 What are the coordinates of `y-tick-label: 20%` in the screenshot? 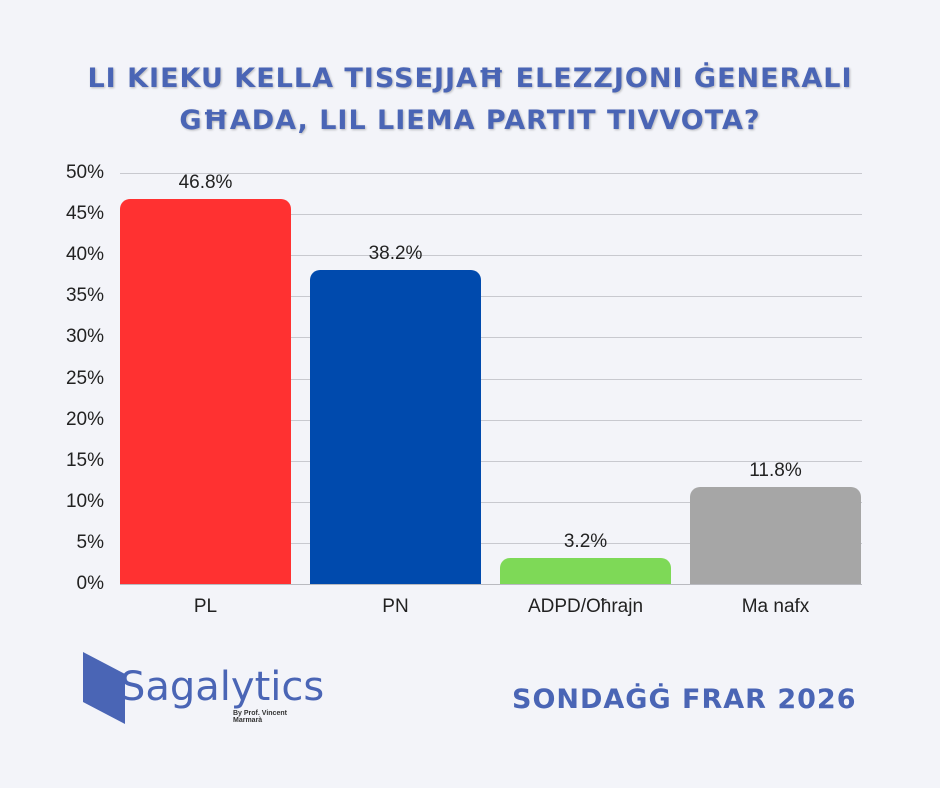 It's located at (84, 419).